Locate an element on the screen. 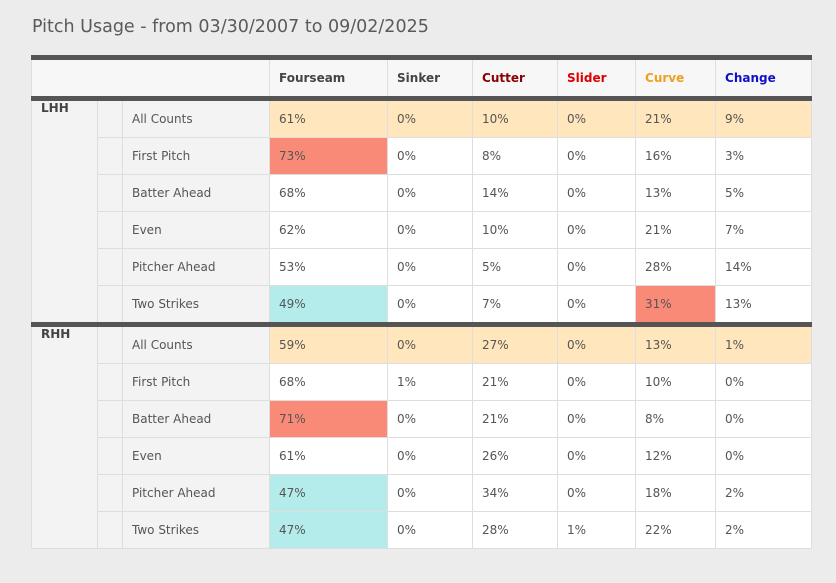 This screenshot has width=836, height=583. usage-cell: 18% is located at coordinates (676, 493).